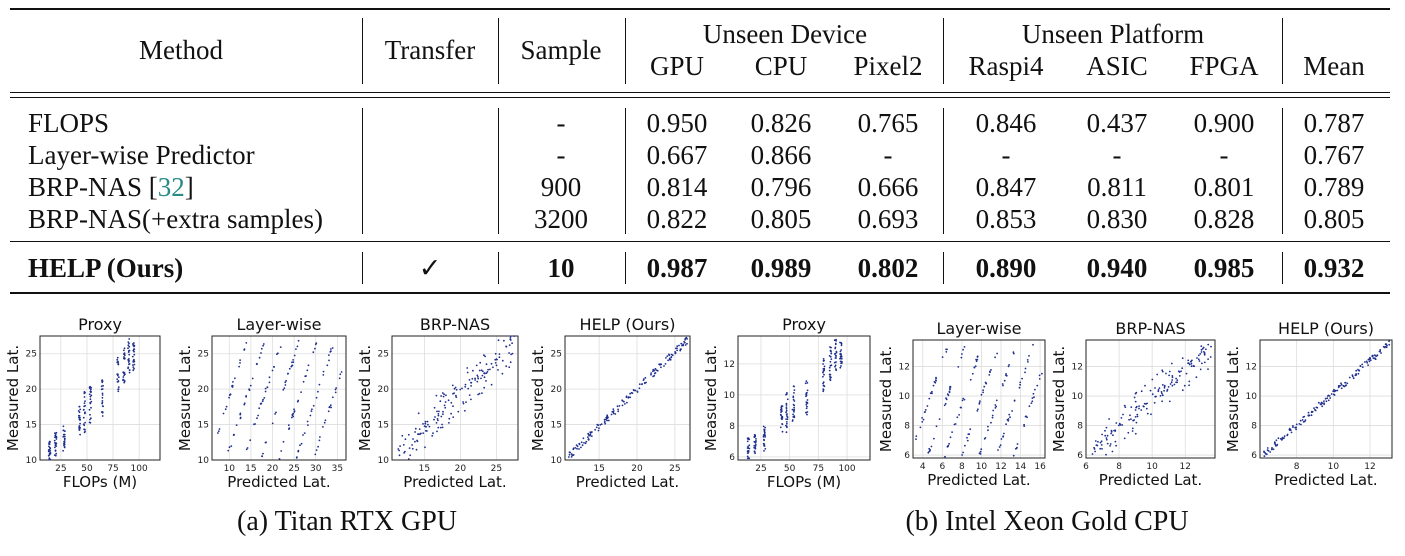 The height and width of the screenshot is (556, 1405). What do you see at coordinates (1334, 187) in the screenshot?
I see `row-mean: 0.789` at bounding box center [1334, 187].